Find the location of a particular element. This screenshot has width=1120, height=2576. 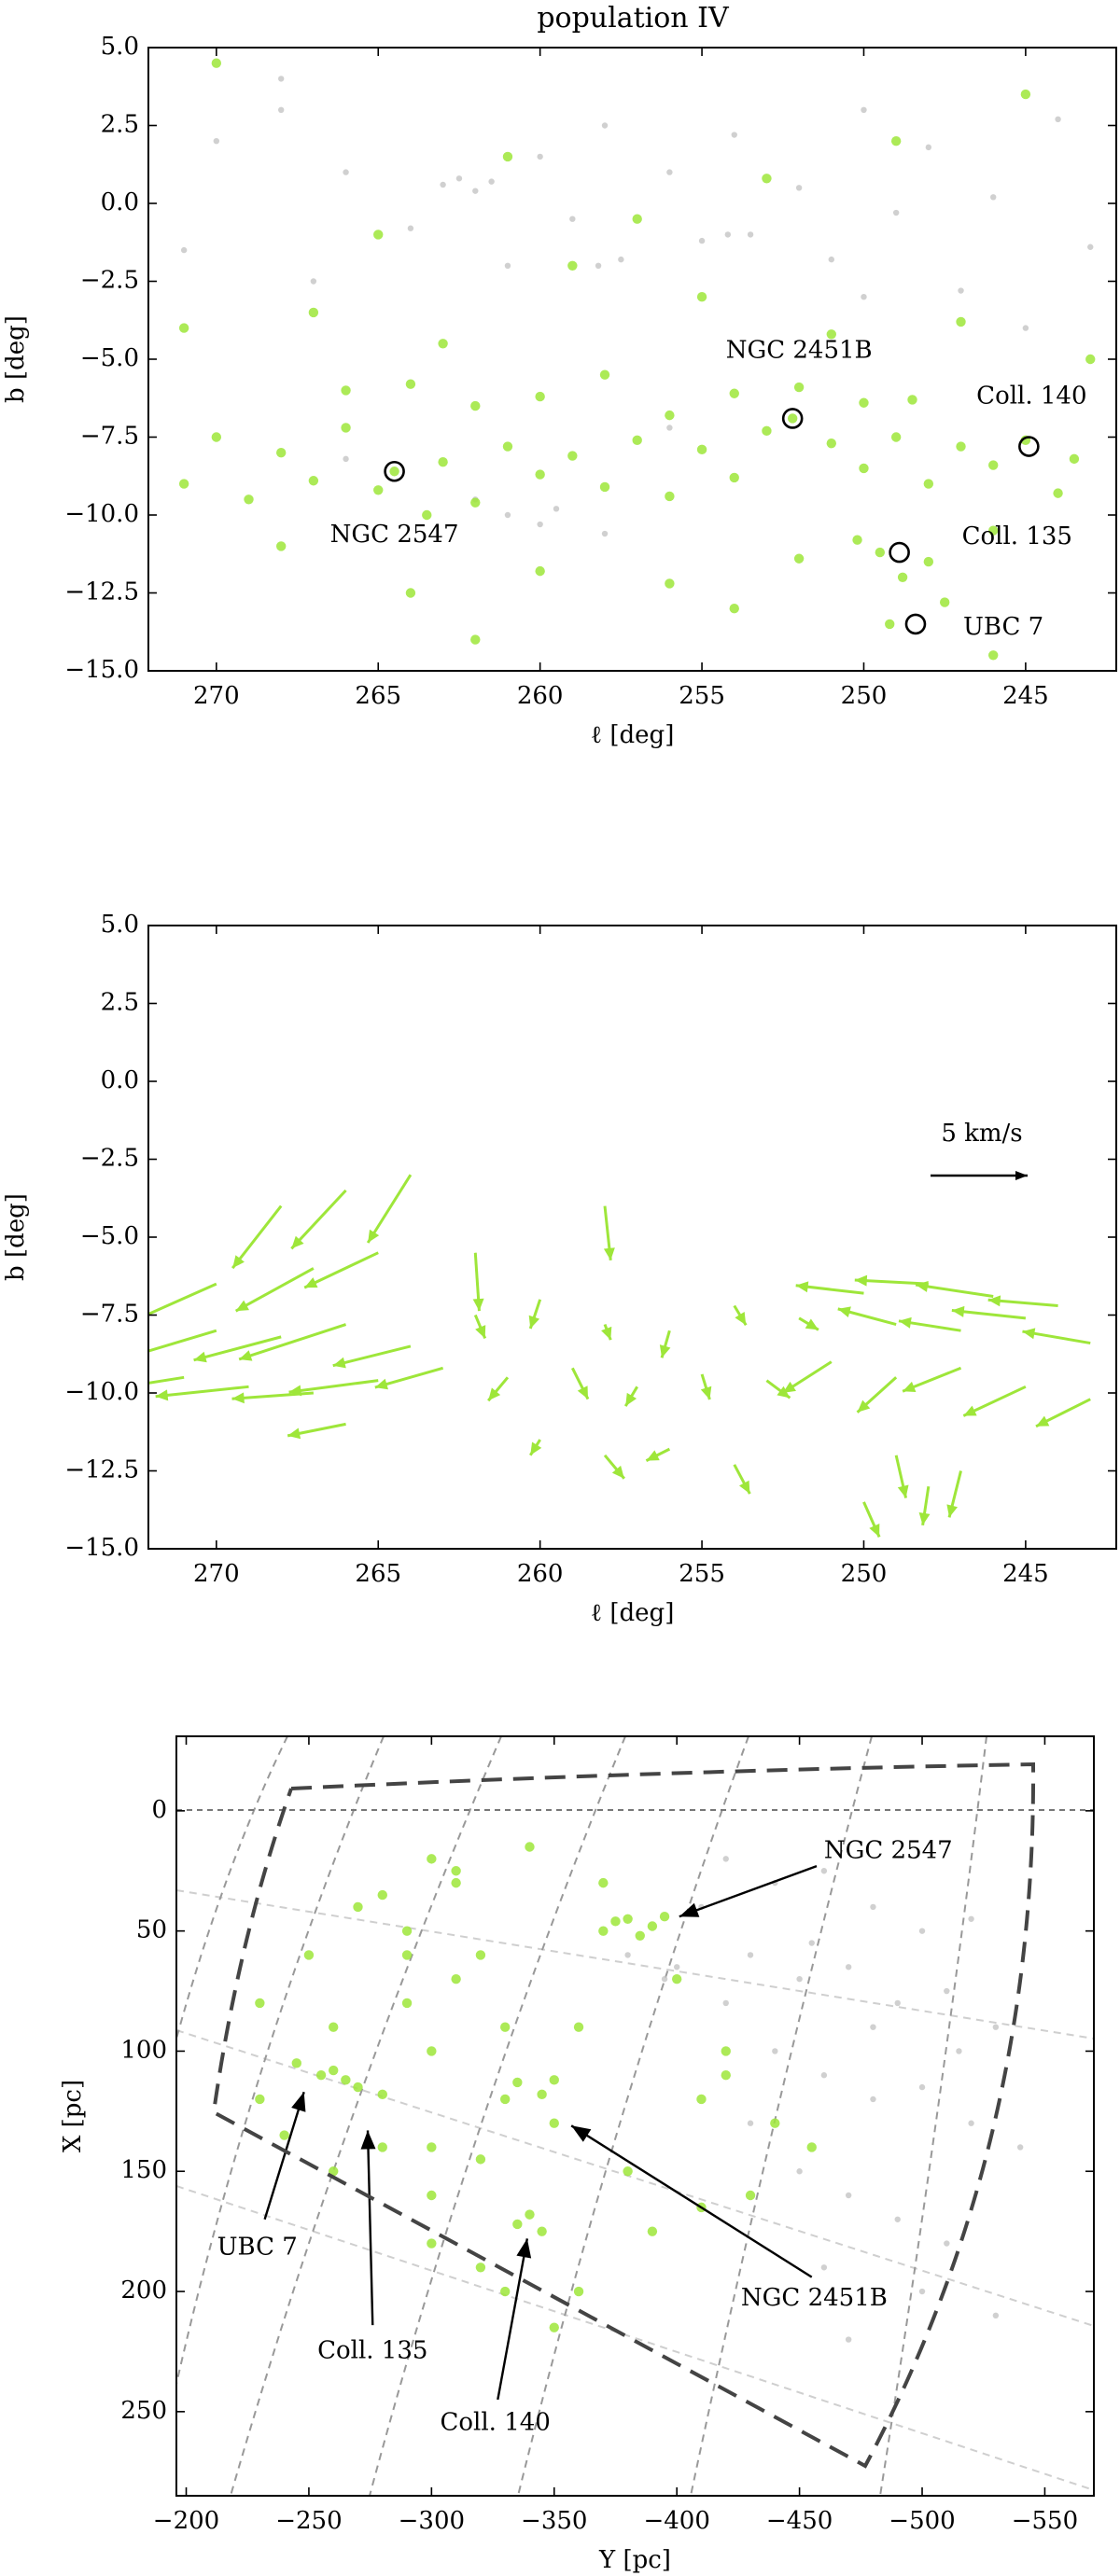

y-tick-label: −15.0 is located at coordinates (101, 1548).